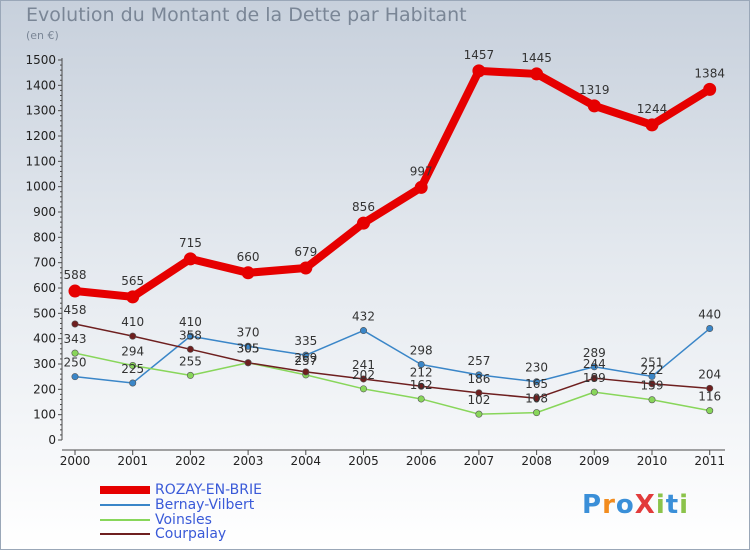 This screenshot has height=550, width=750. What do you see at coordinates (479, 461) in the screenshot?
I see `x-tick-label: 2007` at bounding box center [479, 461].